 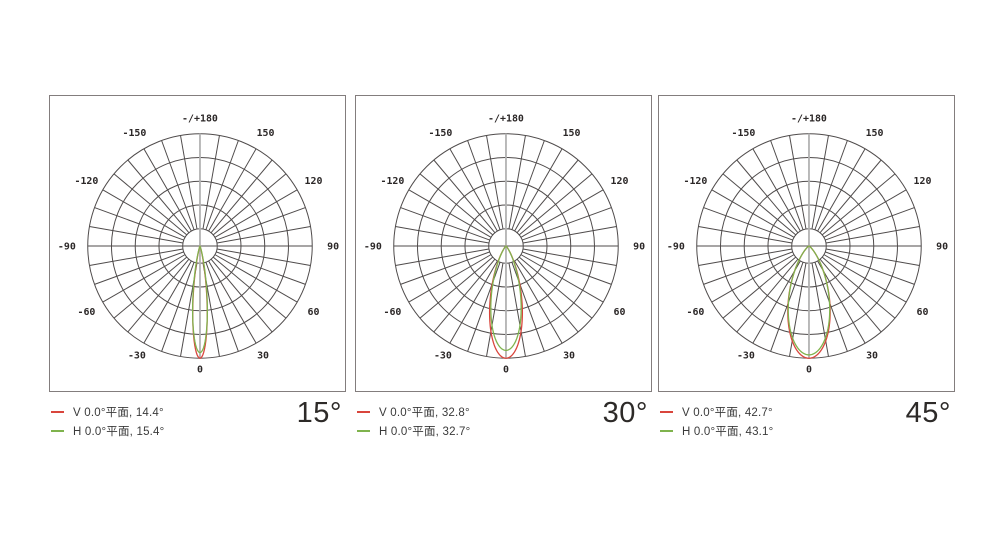 I want to click on angle-tick-label: -150, so click(x=440, y=133).